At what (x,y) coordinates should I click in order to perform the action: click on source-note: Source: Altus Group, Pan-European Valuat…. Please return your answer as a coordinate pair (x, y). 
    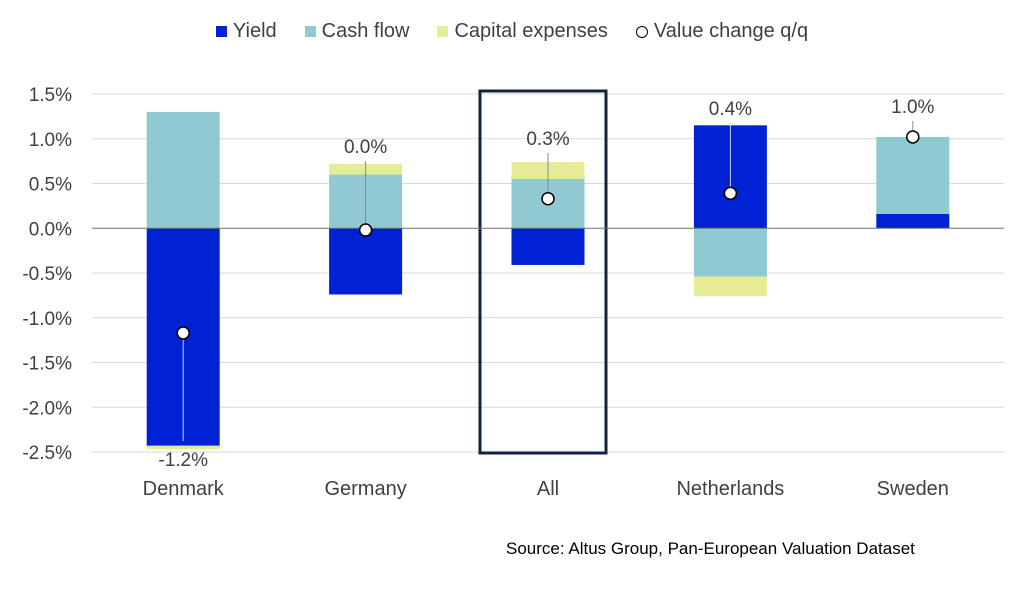
    Looking at the image, I should click on (710, 548).